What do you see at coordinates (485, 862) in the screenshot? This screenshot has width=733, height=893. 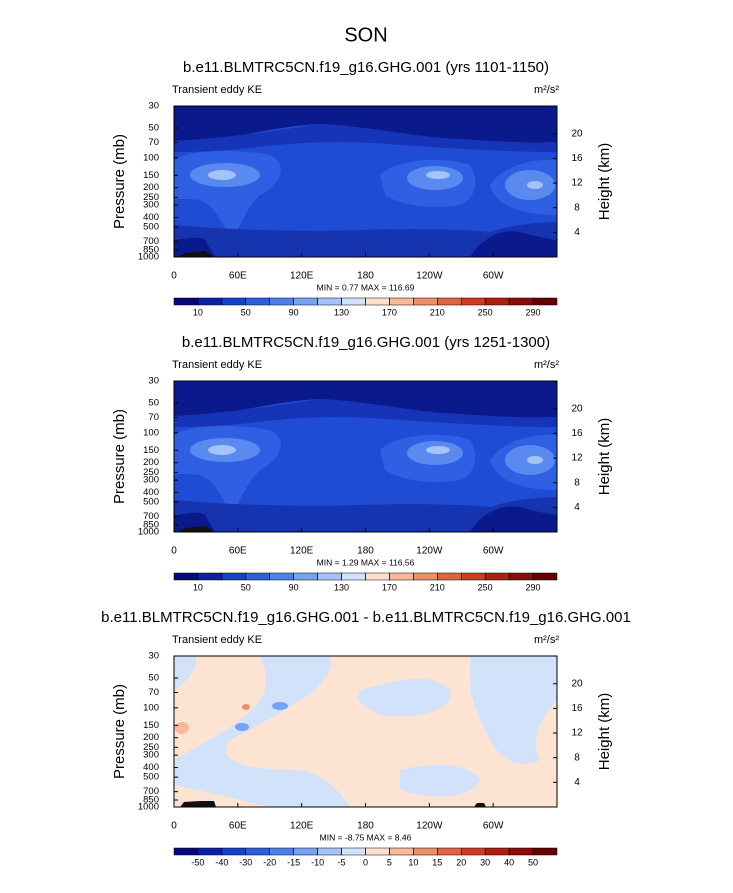 I see `colorbar-label: 30` at bounding box center [485, 862].